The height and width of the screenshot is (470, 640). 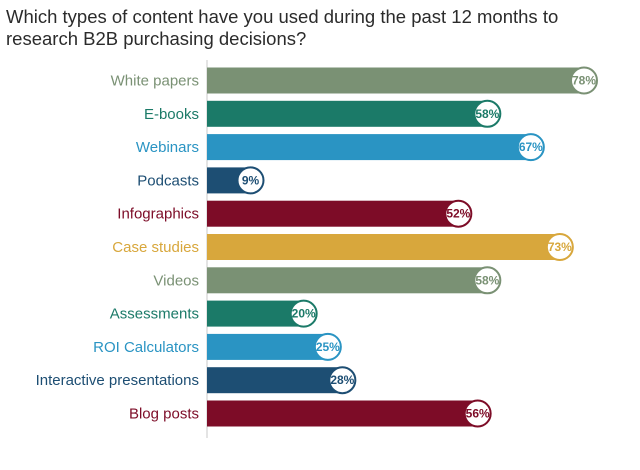 I want to click on bar-group-blog-posts: Blog posts 56%, so click(x=310, y=413).